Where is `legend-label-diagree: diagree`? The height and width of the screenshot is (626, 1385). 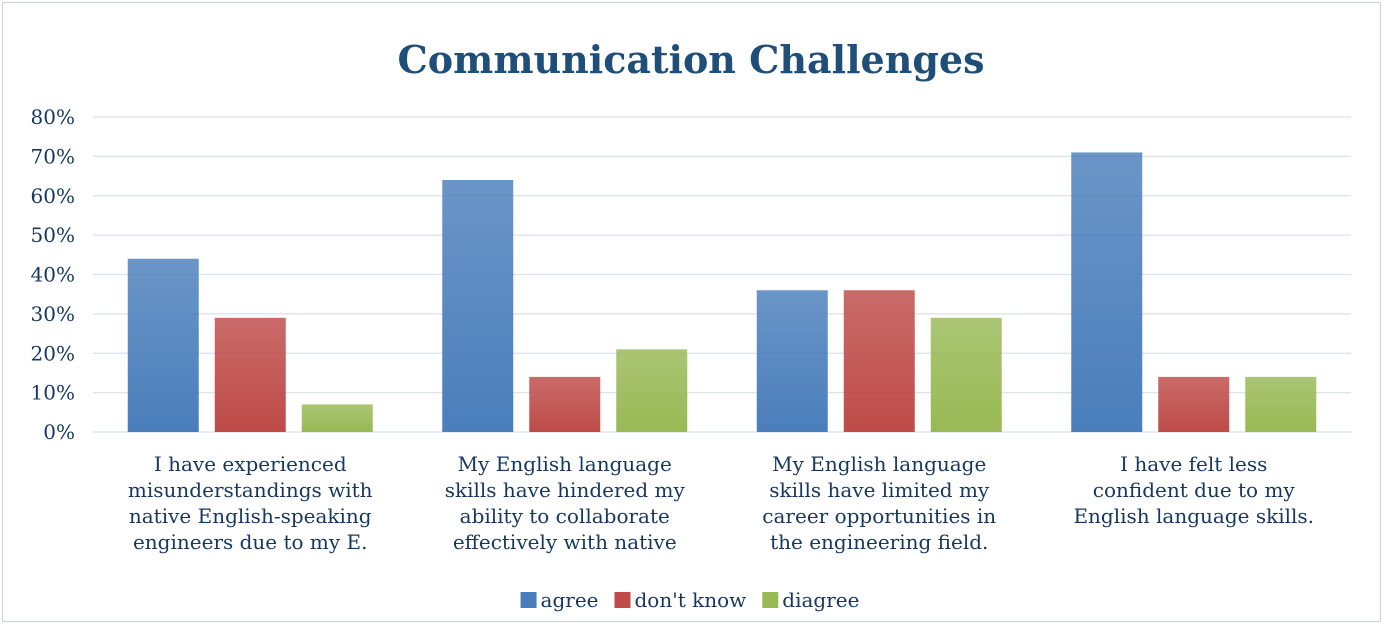 legend-label-diagree: diagree is located at coordinates (820, 600).